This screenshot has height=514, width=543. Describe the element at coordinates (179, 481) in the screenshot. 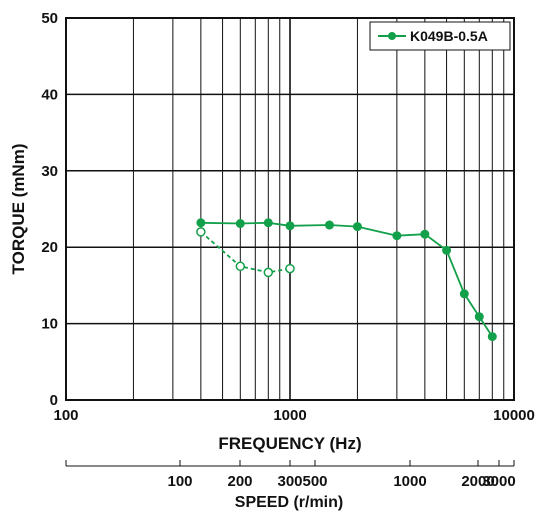

I see `speed-tick-label: 100` at that location.